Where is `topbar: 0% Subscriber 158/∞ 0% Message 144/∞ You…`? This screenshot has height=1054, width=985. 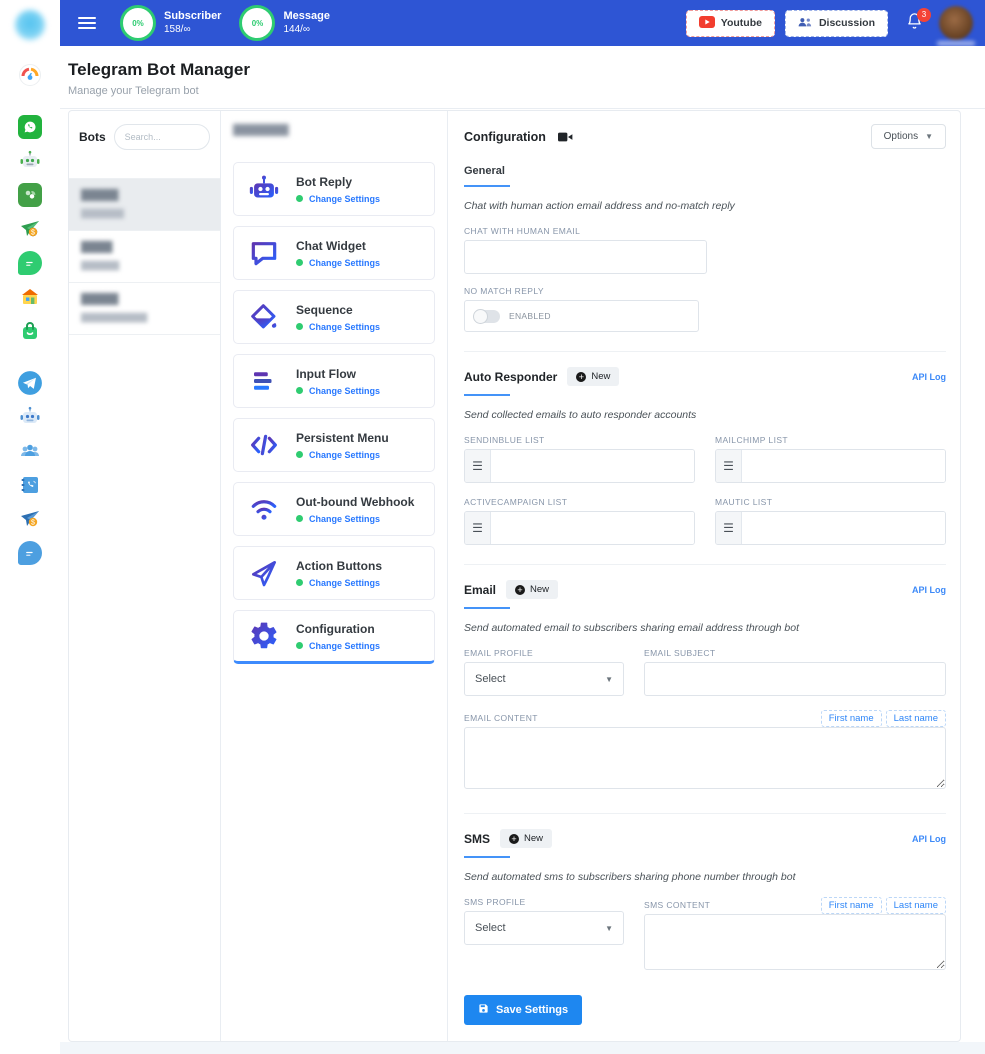 topbar: 0% Subscriber 158/∞ 0% Message 144/∞ You… is located at coordinates (522, 23).